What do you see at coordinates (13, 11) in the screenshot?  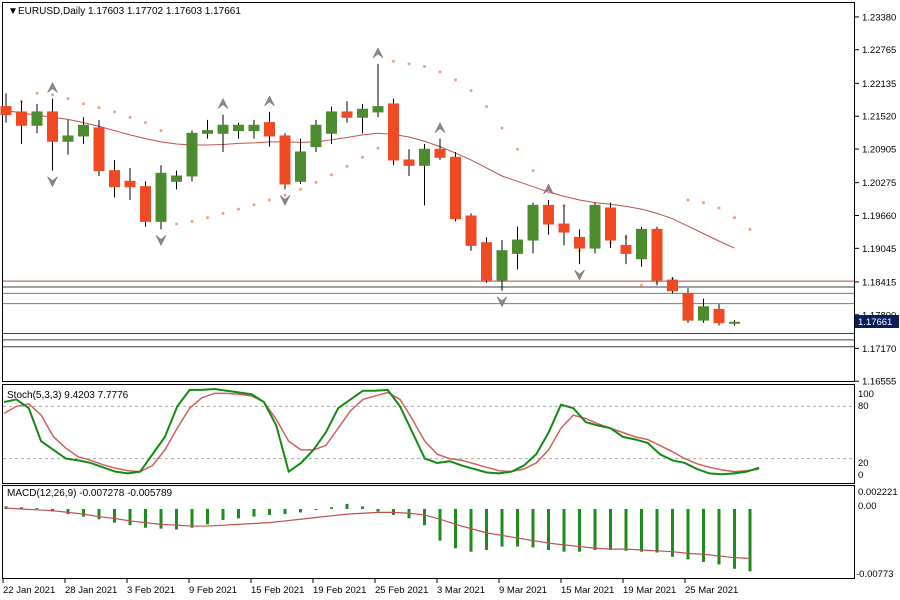 I see `chart-symbol-dropdown-icon: ▼` at bounding box center [13, 11].